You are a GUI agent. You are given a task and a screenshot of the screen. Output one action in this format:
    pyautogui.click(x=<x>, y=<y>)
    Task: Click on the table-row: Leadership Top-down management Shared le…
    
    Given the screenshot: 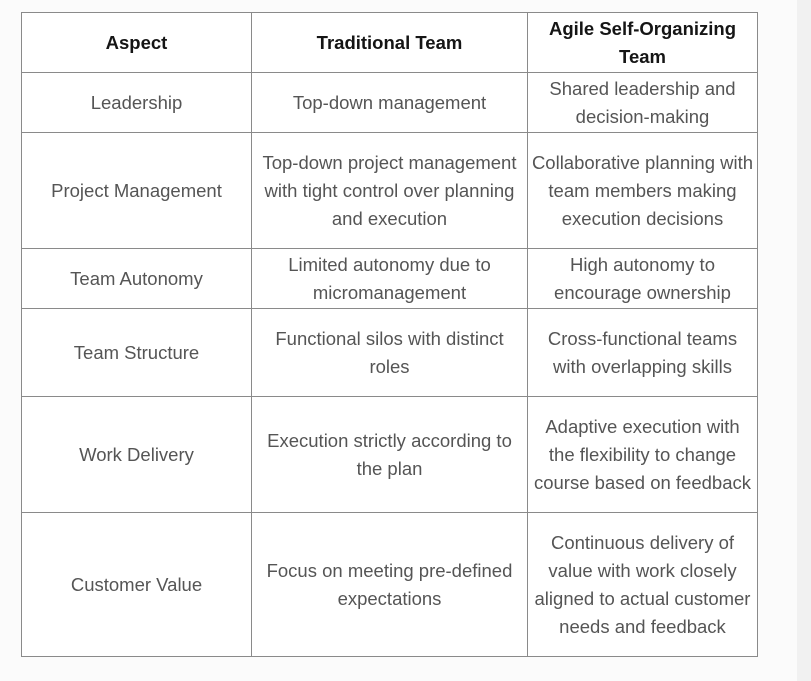 What is the action you would take?
    pyautogui.click(x=389, y=102)
    